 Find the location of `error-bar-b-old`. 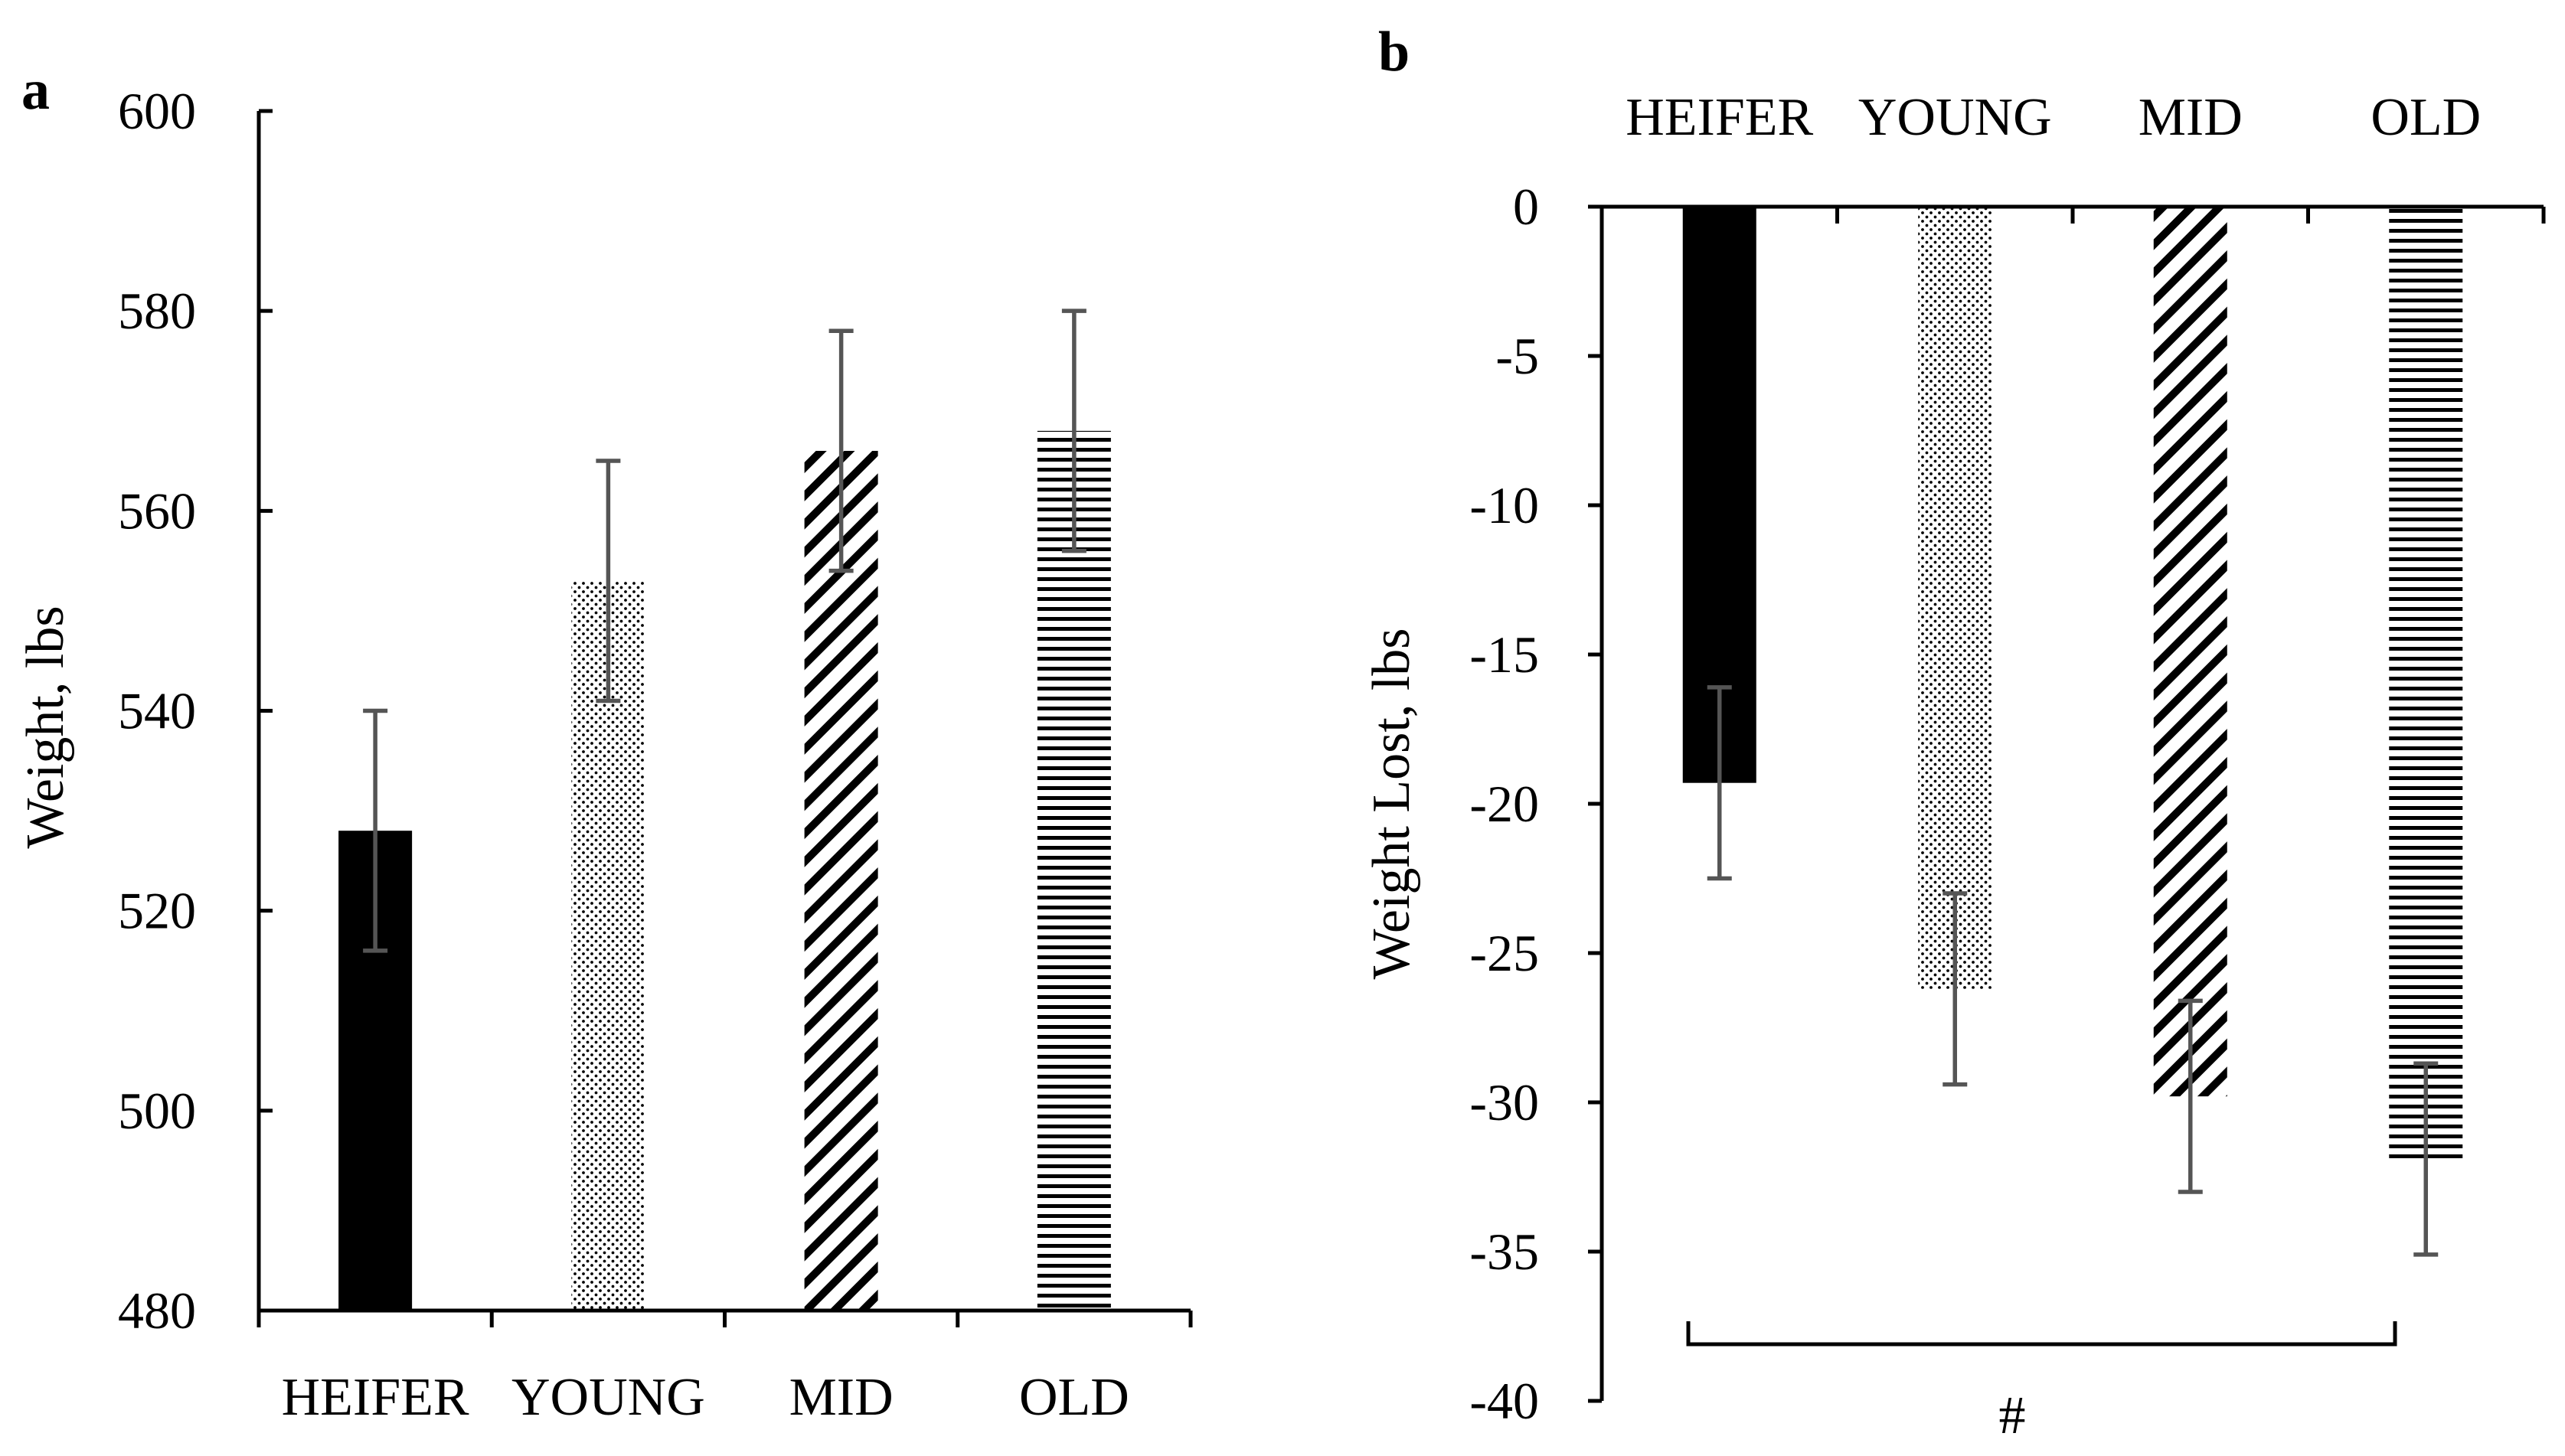

error-bar-b-old is located at coordinates (2426, 1159).